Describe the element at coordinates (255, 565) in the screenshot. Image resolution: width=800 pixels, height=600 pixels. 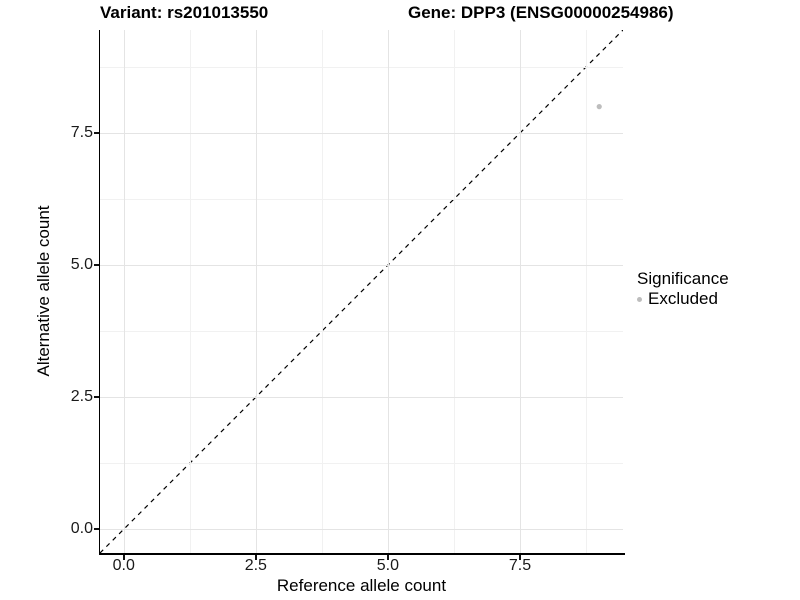
I see `x-tick-label: 2.5` at that location.